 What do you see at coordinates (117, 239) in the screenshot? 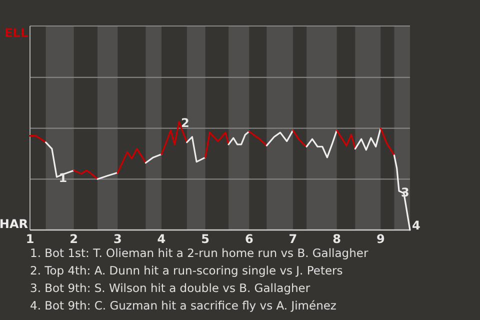
I see `x-tick-label: 3` at bounding box center [117, 239].